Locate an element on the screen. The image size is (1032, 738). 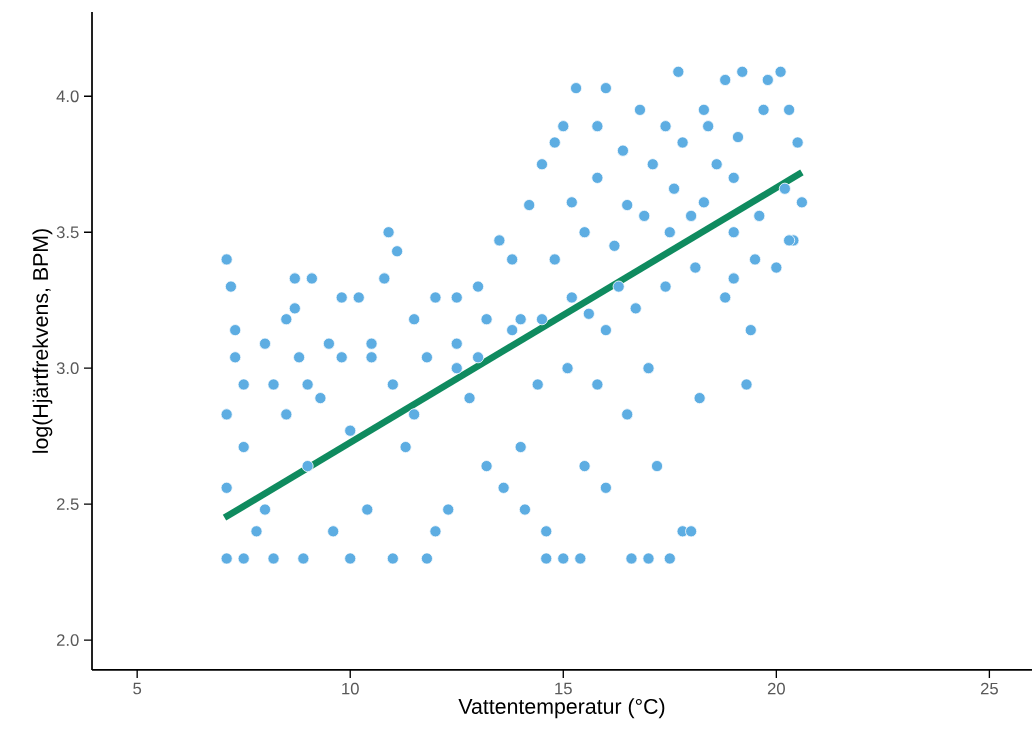
x-tick-label: 15 is located at coordinates (563, 688).